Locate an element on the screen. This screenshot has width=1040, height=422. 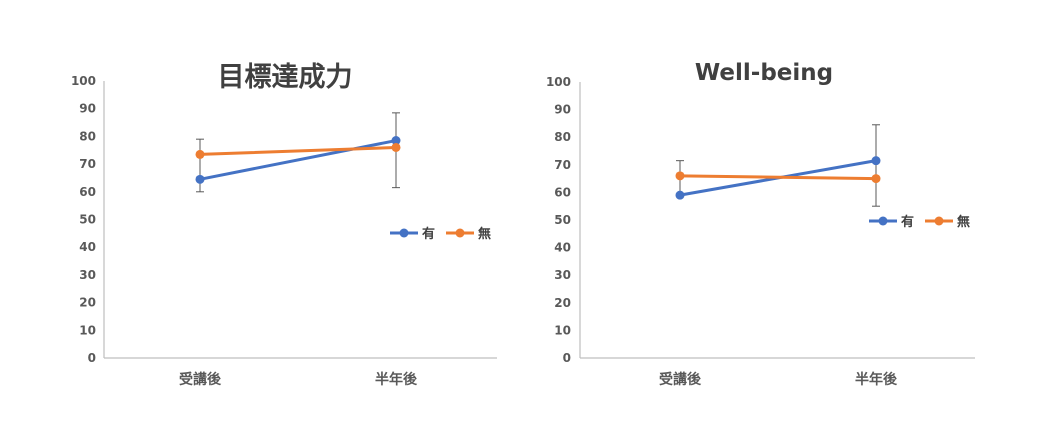
series-line-有 is located at coordinates (298, 160).